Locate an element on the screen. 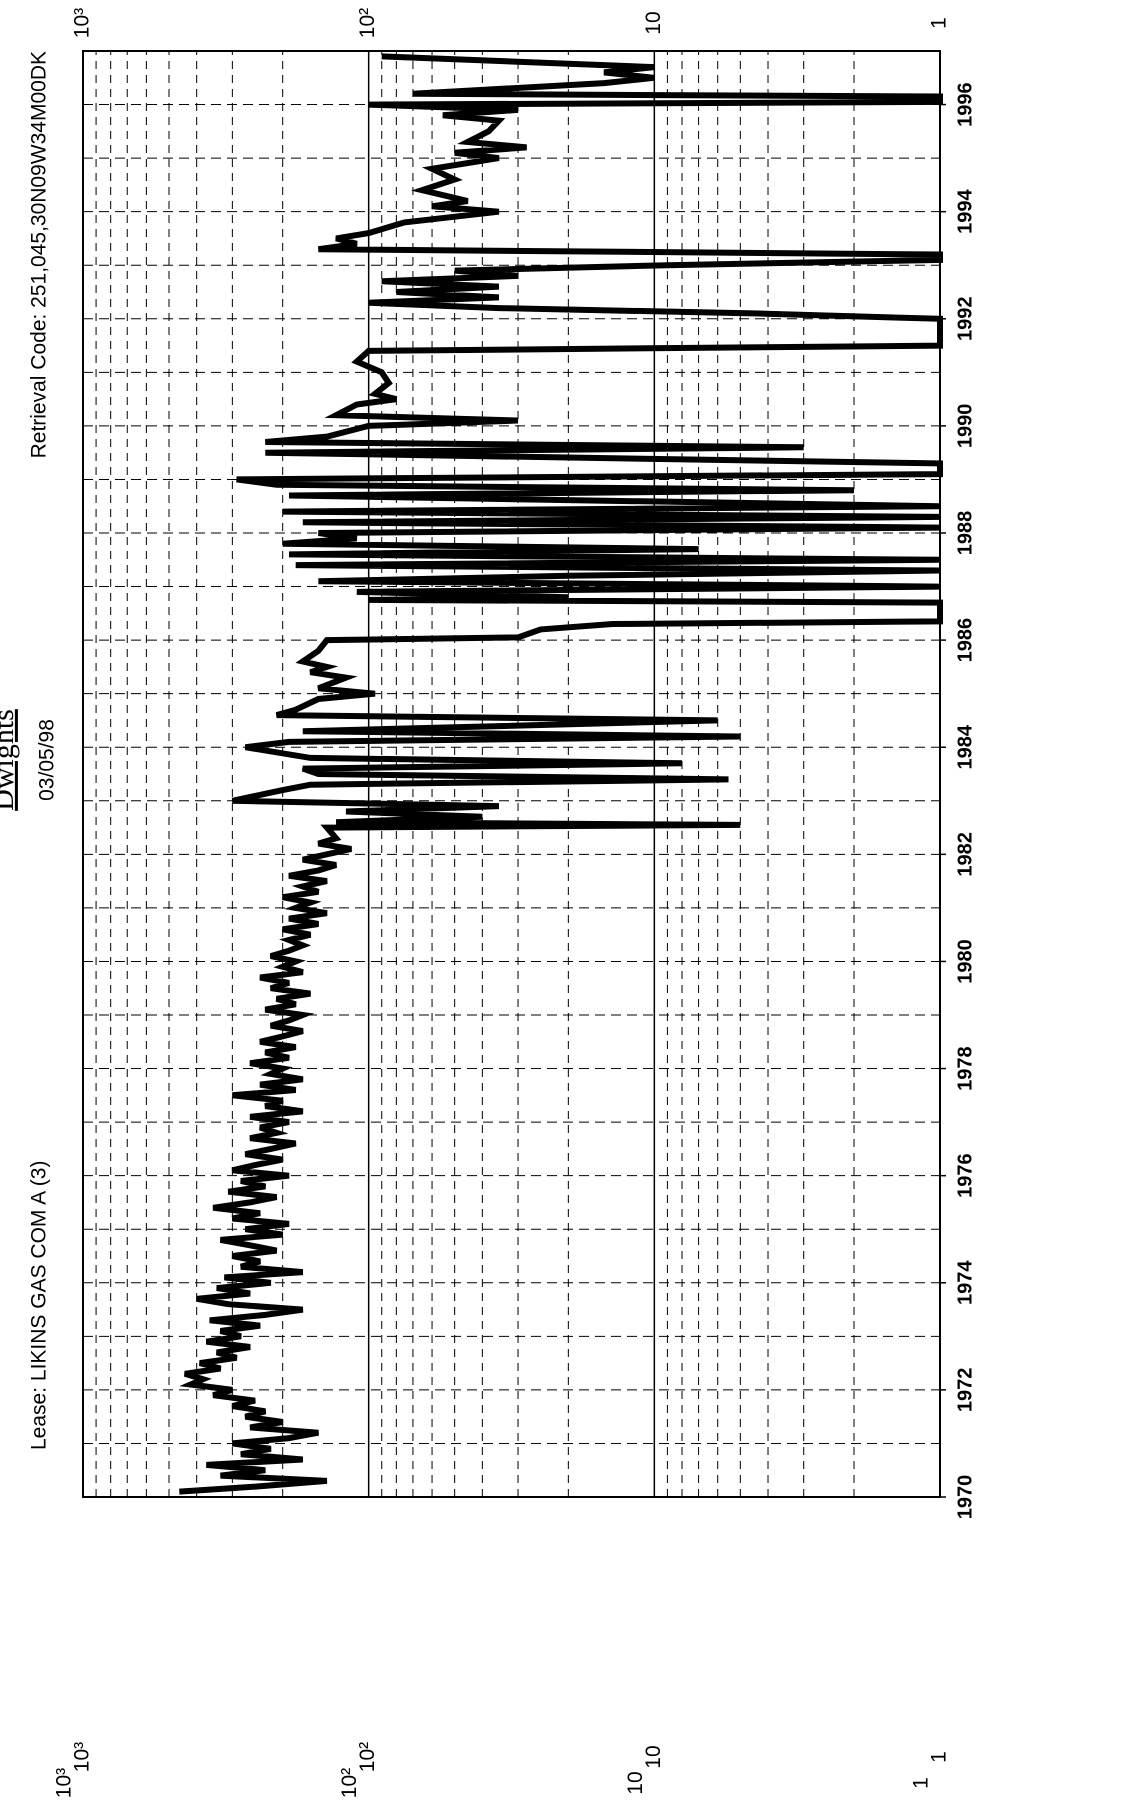 This screenshot has height=1805, width=1130. x-tick-label: 1972 is located at coordinates (965, 1390).